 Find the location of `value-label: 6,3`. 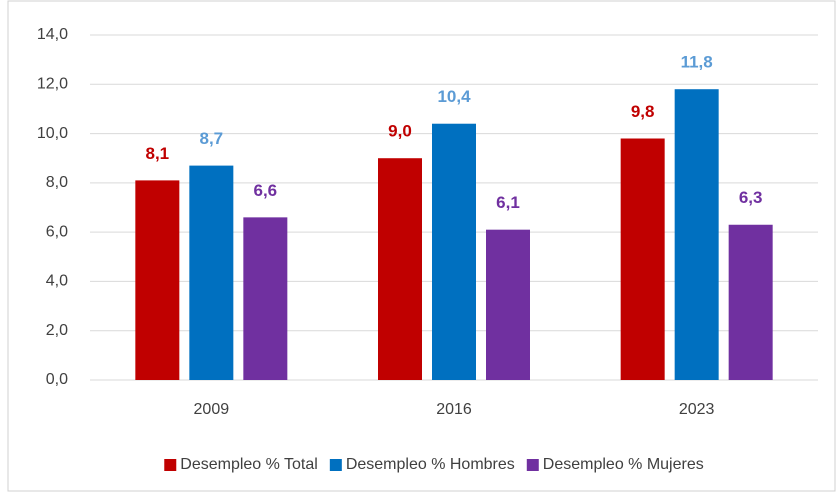

value-label: 6,3 is located at coordinates (751, 197).